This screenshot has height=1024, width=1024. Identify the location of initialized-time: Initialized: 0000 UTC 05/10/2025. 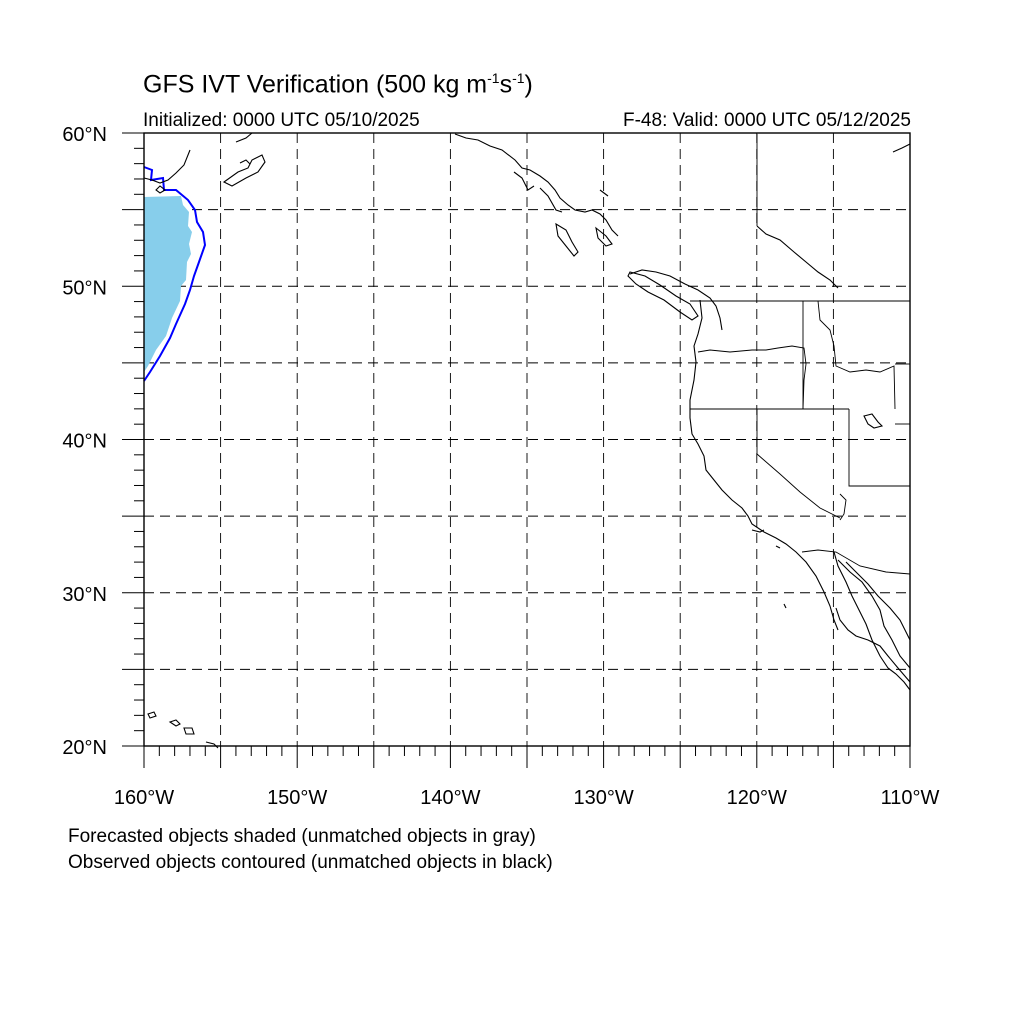
(281, 120).